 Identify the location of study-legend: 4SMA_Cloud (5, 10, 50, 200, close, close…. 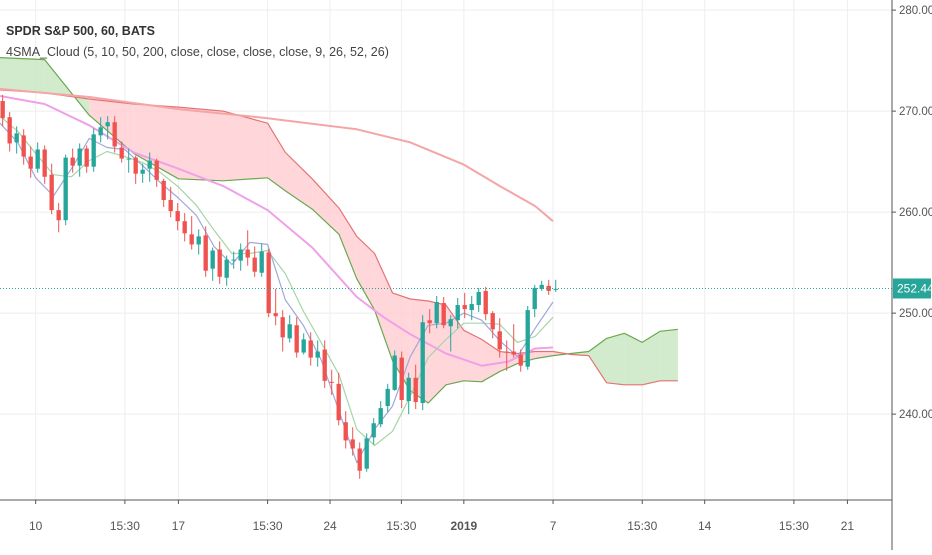
(197, 52).